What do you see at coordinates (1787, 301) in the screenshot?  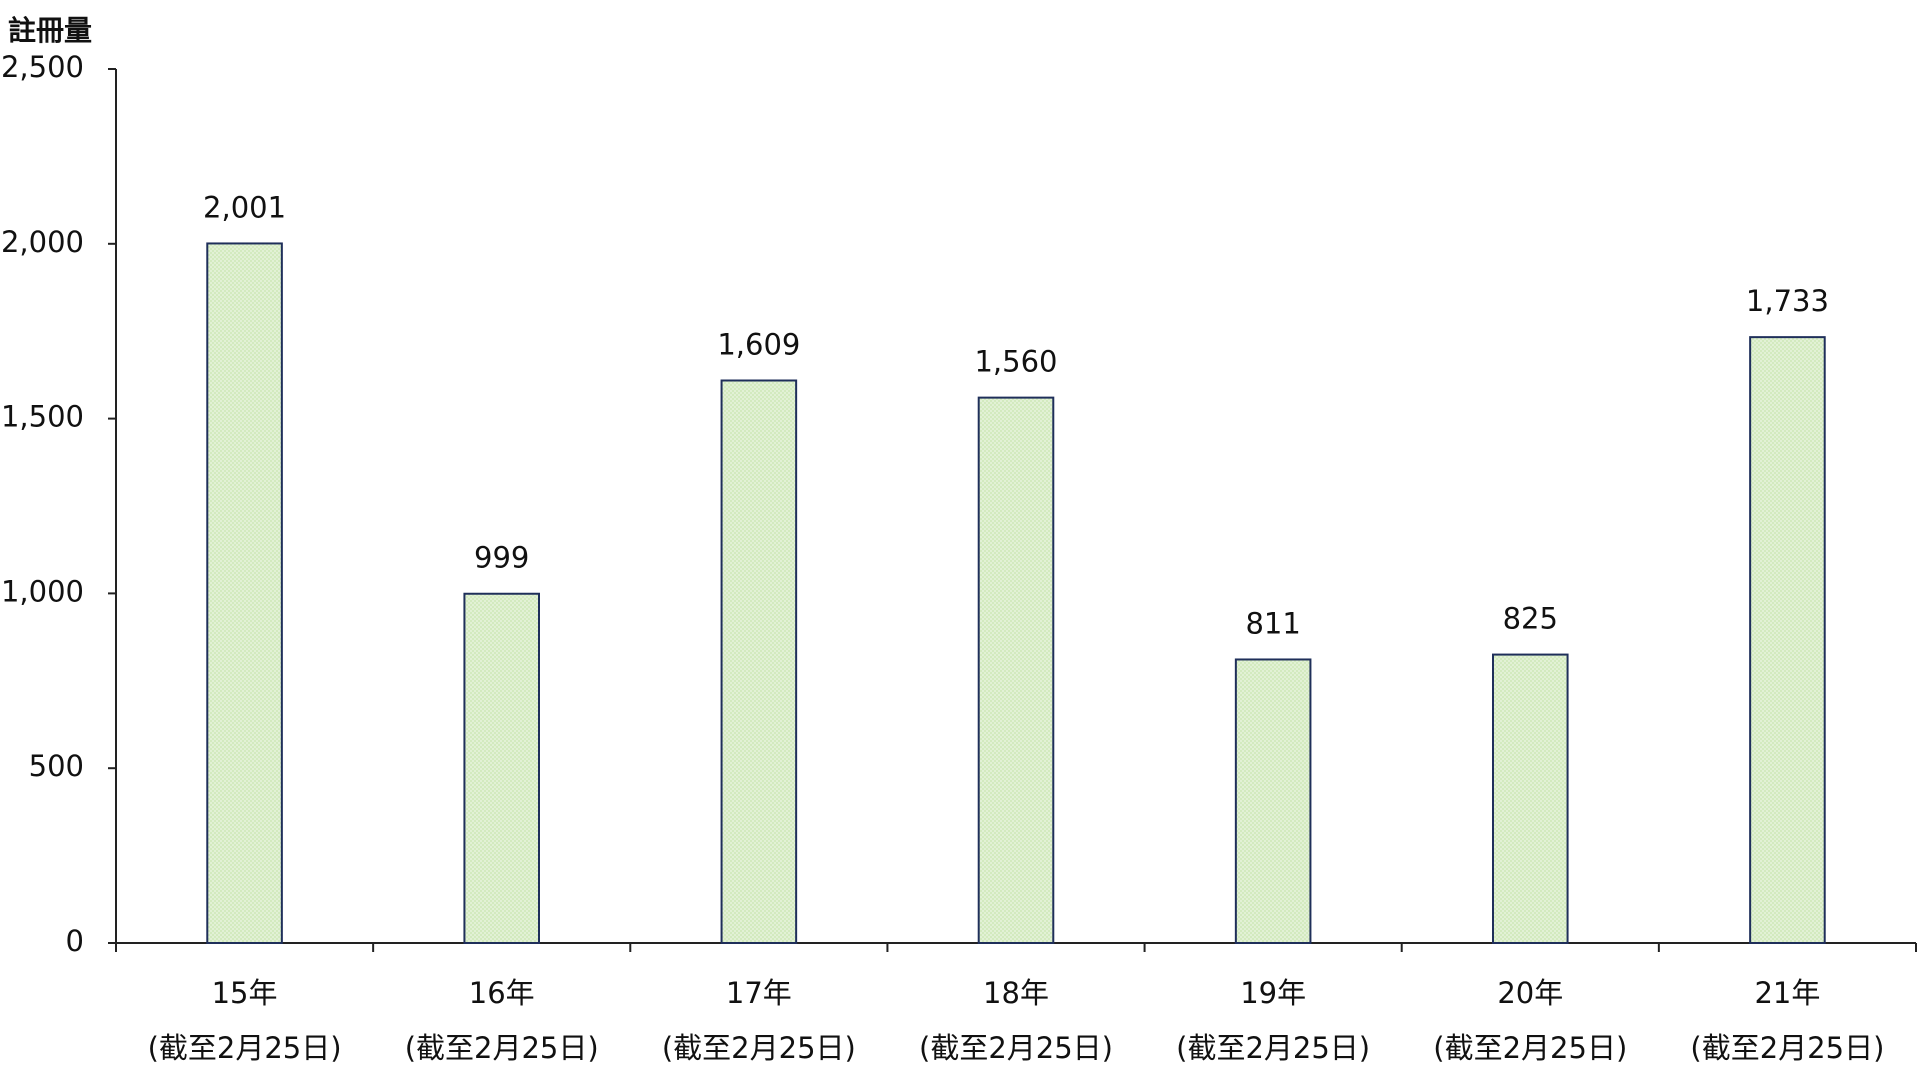 I see `value-label: 1,733` at bounding box center [1787, 301].